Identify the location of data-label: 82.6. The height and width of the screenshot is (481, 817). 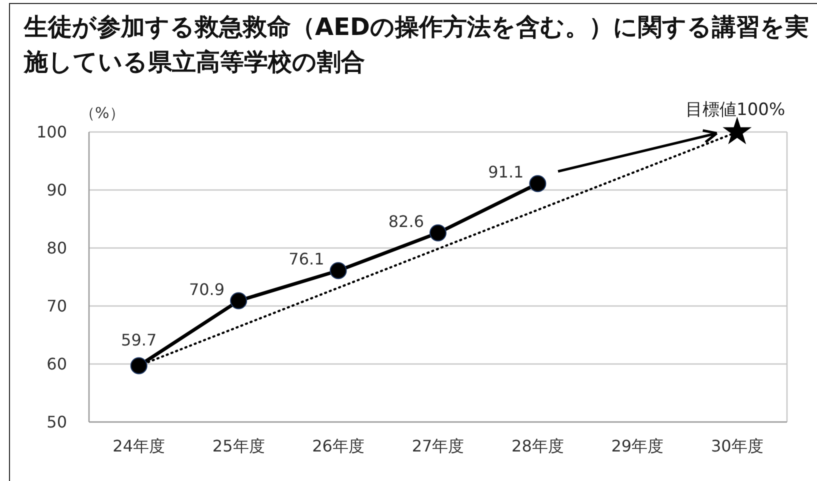
(406, 221).